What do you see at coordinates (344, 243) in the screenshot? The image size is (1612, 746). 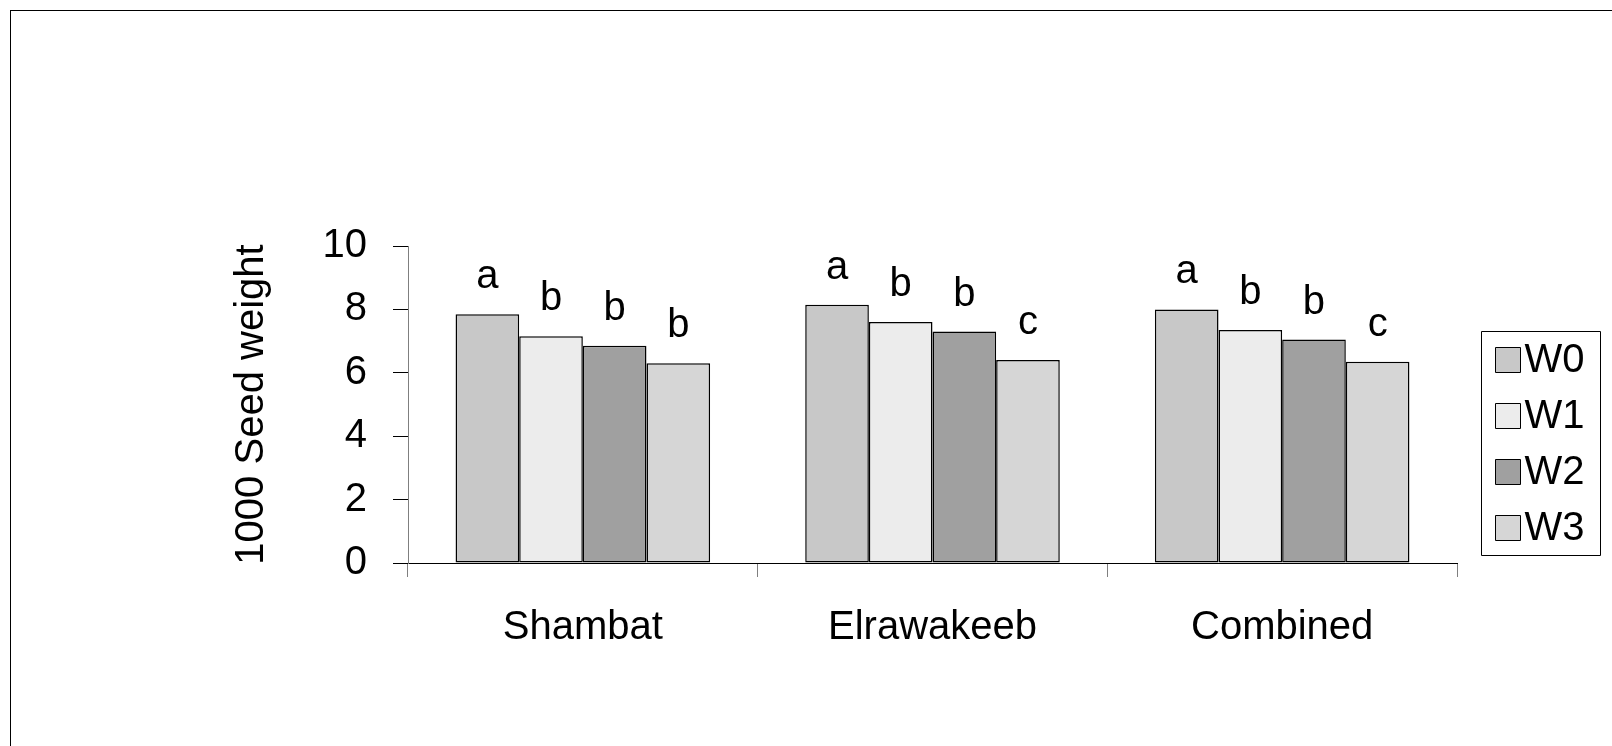 I see `y-tick-label: 10` at bounding box center [344, 243].